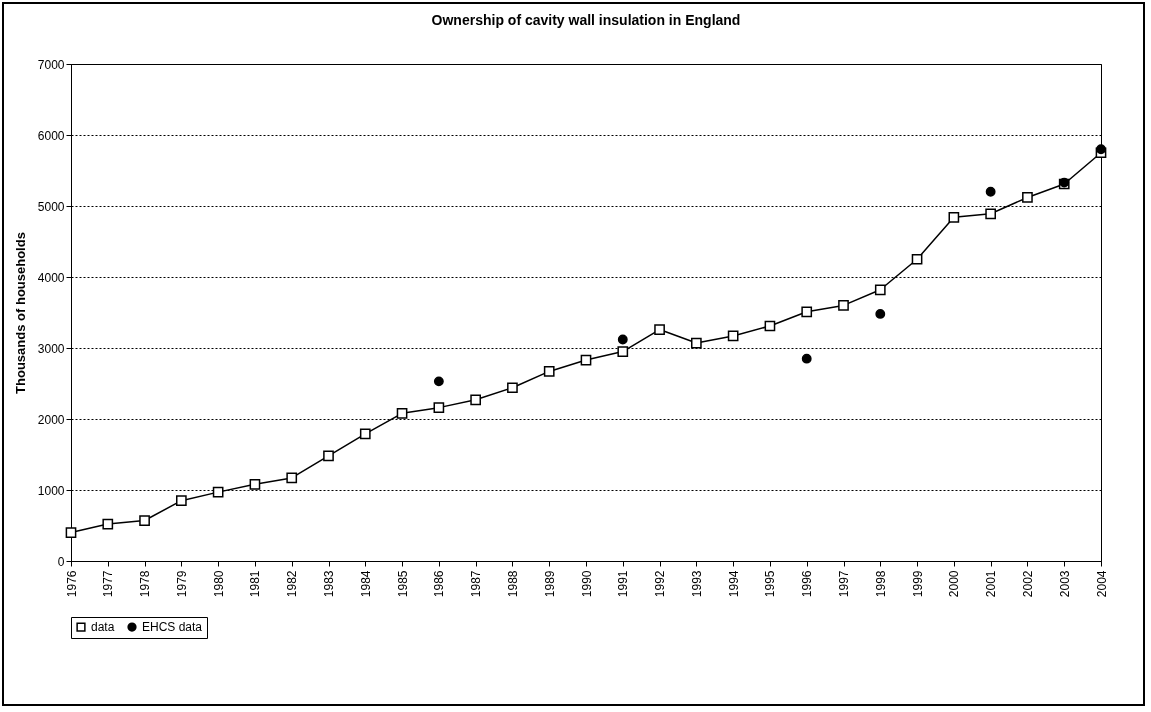 This screenshot has width=1151, height=712. I want to click on y-tick-label: 3000, so click(51, 348).